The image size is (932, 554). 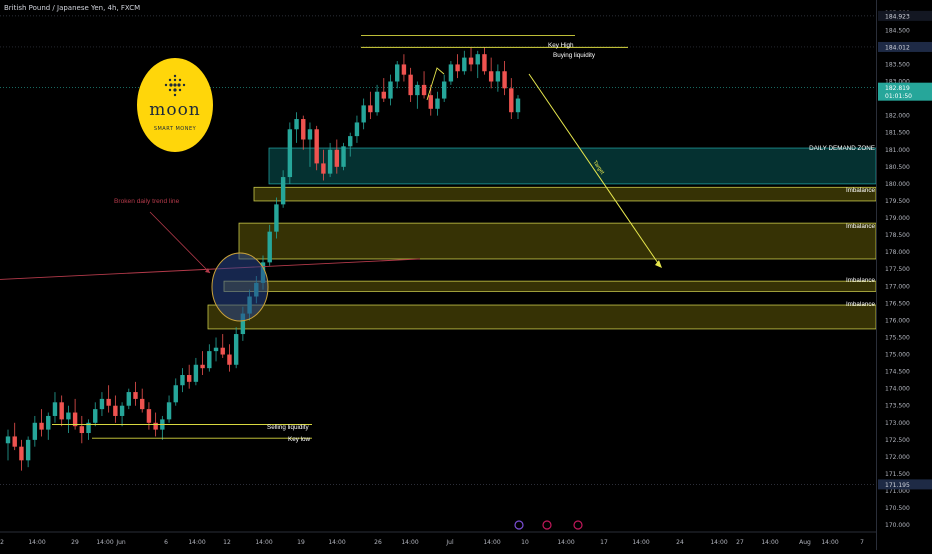 What do you see at coordinates (897, 320) in the screenshot?
I see `y-tick-label: 176.000` at bounding box center [897, 320].